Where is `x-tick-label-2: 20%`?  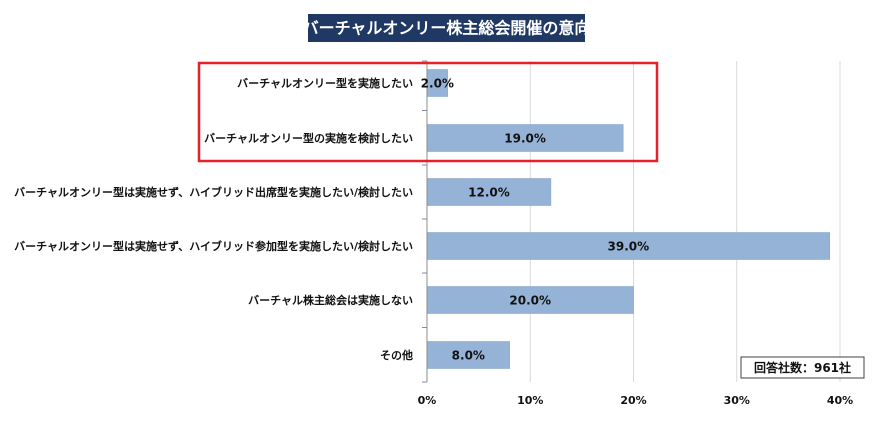
x-tick-label-2: 20% is located at coordinates (633, 400).